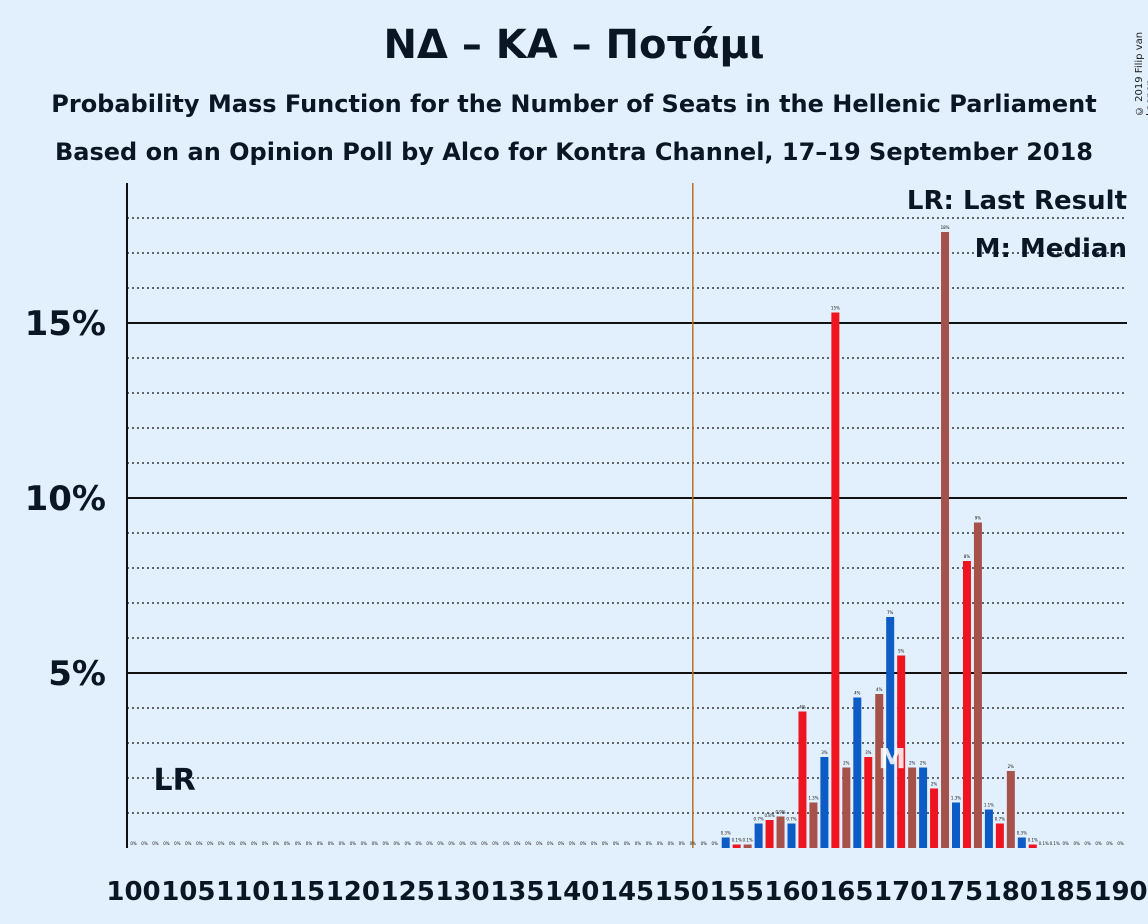 The image size is (1148, 924). What do you see at coordinates (175, 780) in the screenshot?
I see `last-result-marker: LR` at bounding box center [175, 780].